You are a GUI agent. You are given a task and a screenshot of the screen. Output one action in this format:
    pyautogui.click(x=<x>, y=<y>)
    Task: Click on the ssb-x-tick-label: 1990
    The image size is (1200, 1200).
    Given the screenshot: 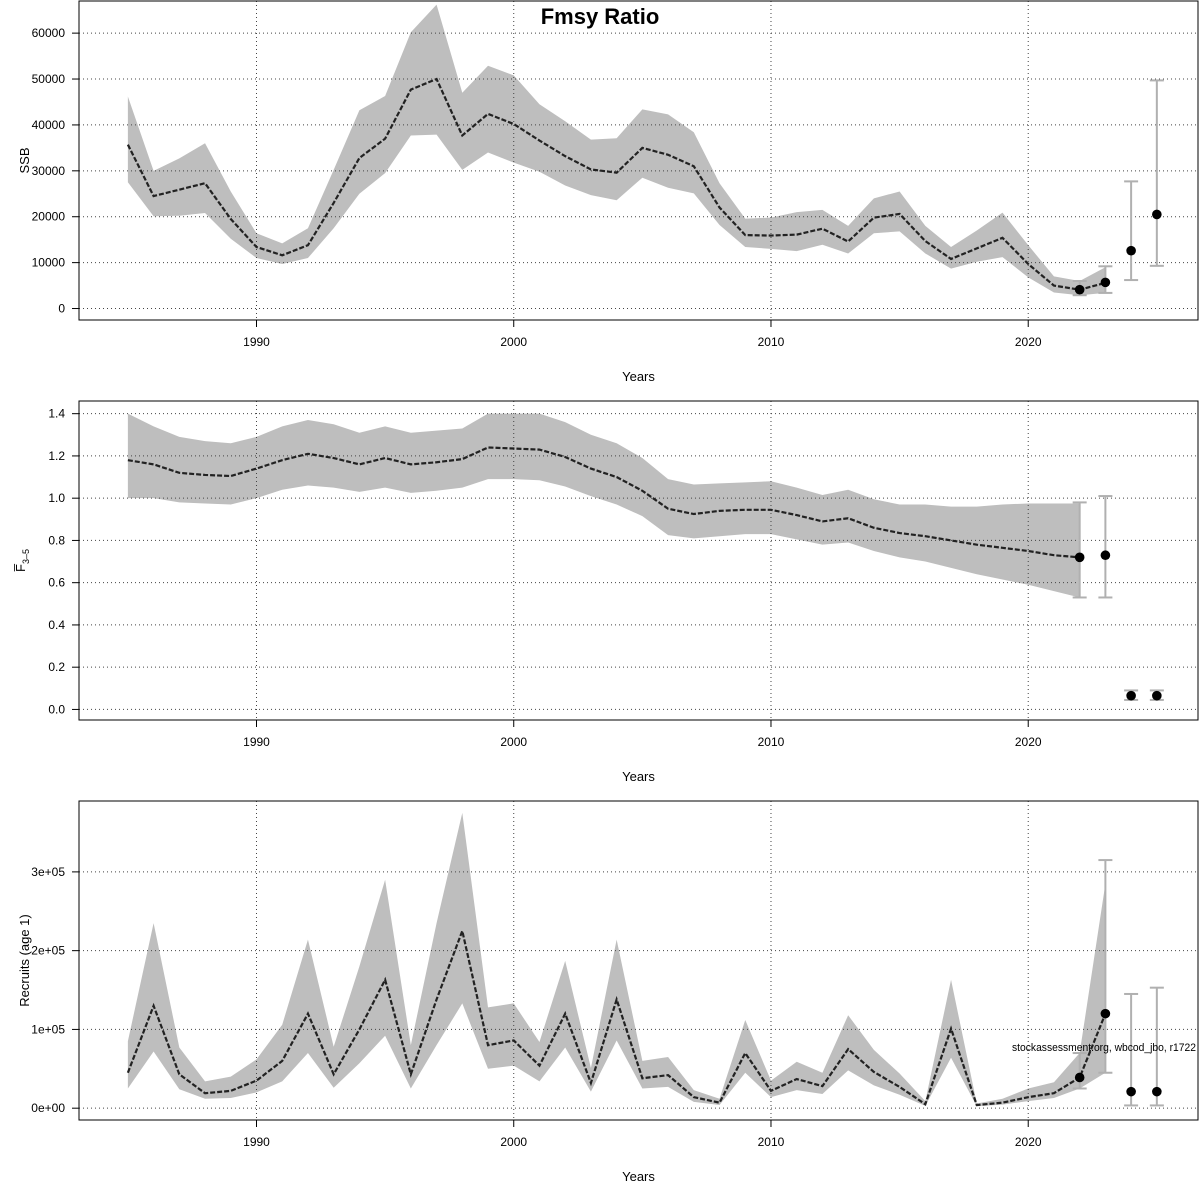 What is the action you would take?
    pyautogui.click(x=256, y=342)
    